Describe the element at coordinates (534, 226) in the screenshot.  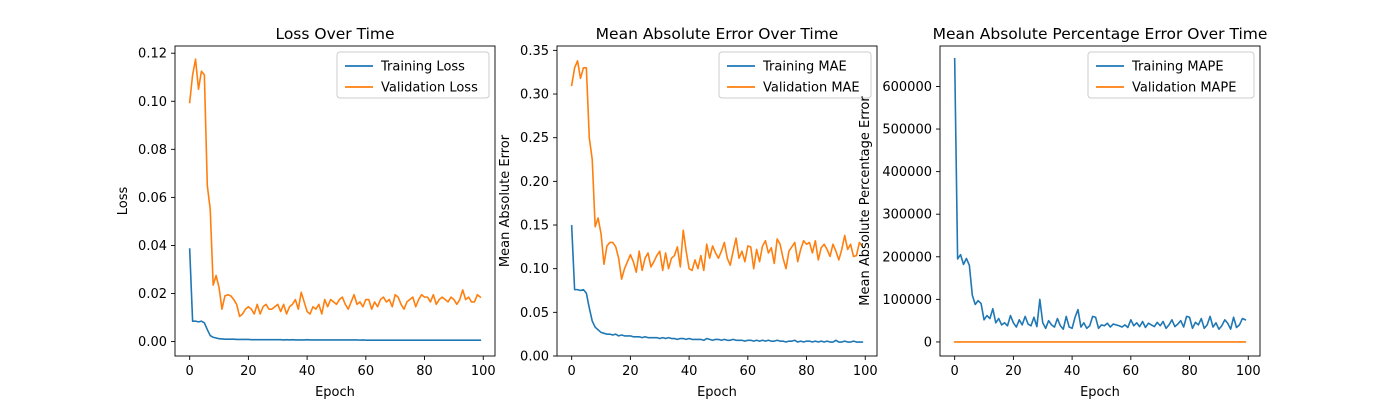
I see `y-tick-label: 0.15` at that location.